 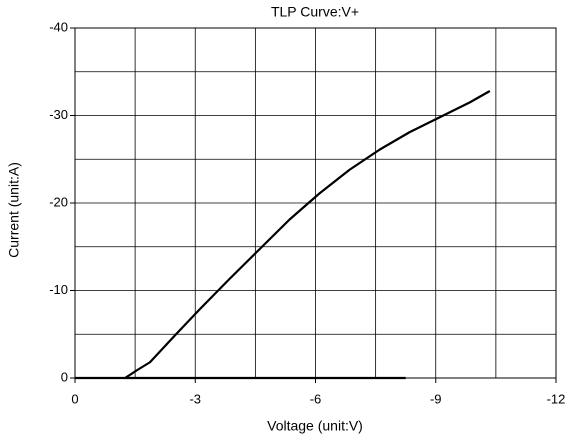 What do you see at coordinates (436, 398) in the screenshot?
I see `x-tick-label: -9` at bounding box center [436, 398].